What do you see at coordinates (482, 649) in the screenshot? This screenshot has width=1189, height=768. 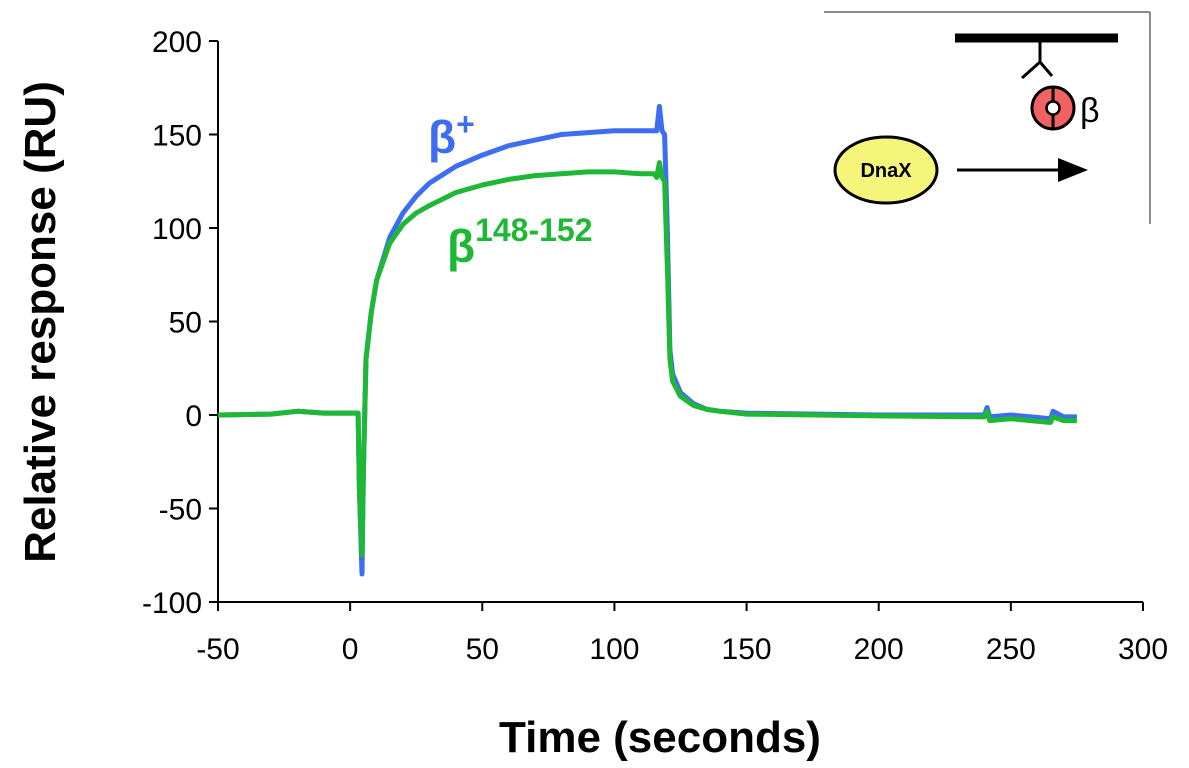 I see `x-tick-label: 50` at bounding box center [482, 649].